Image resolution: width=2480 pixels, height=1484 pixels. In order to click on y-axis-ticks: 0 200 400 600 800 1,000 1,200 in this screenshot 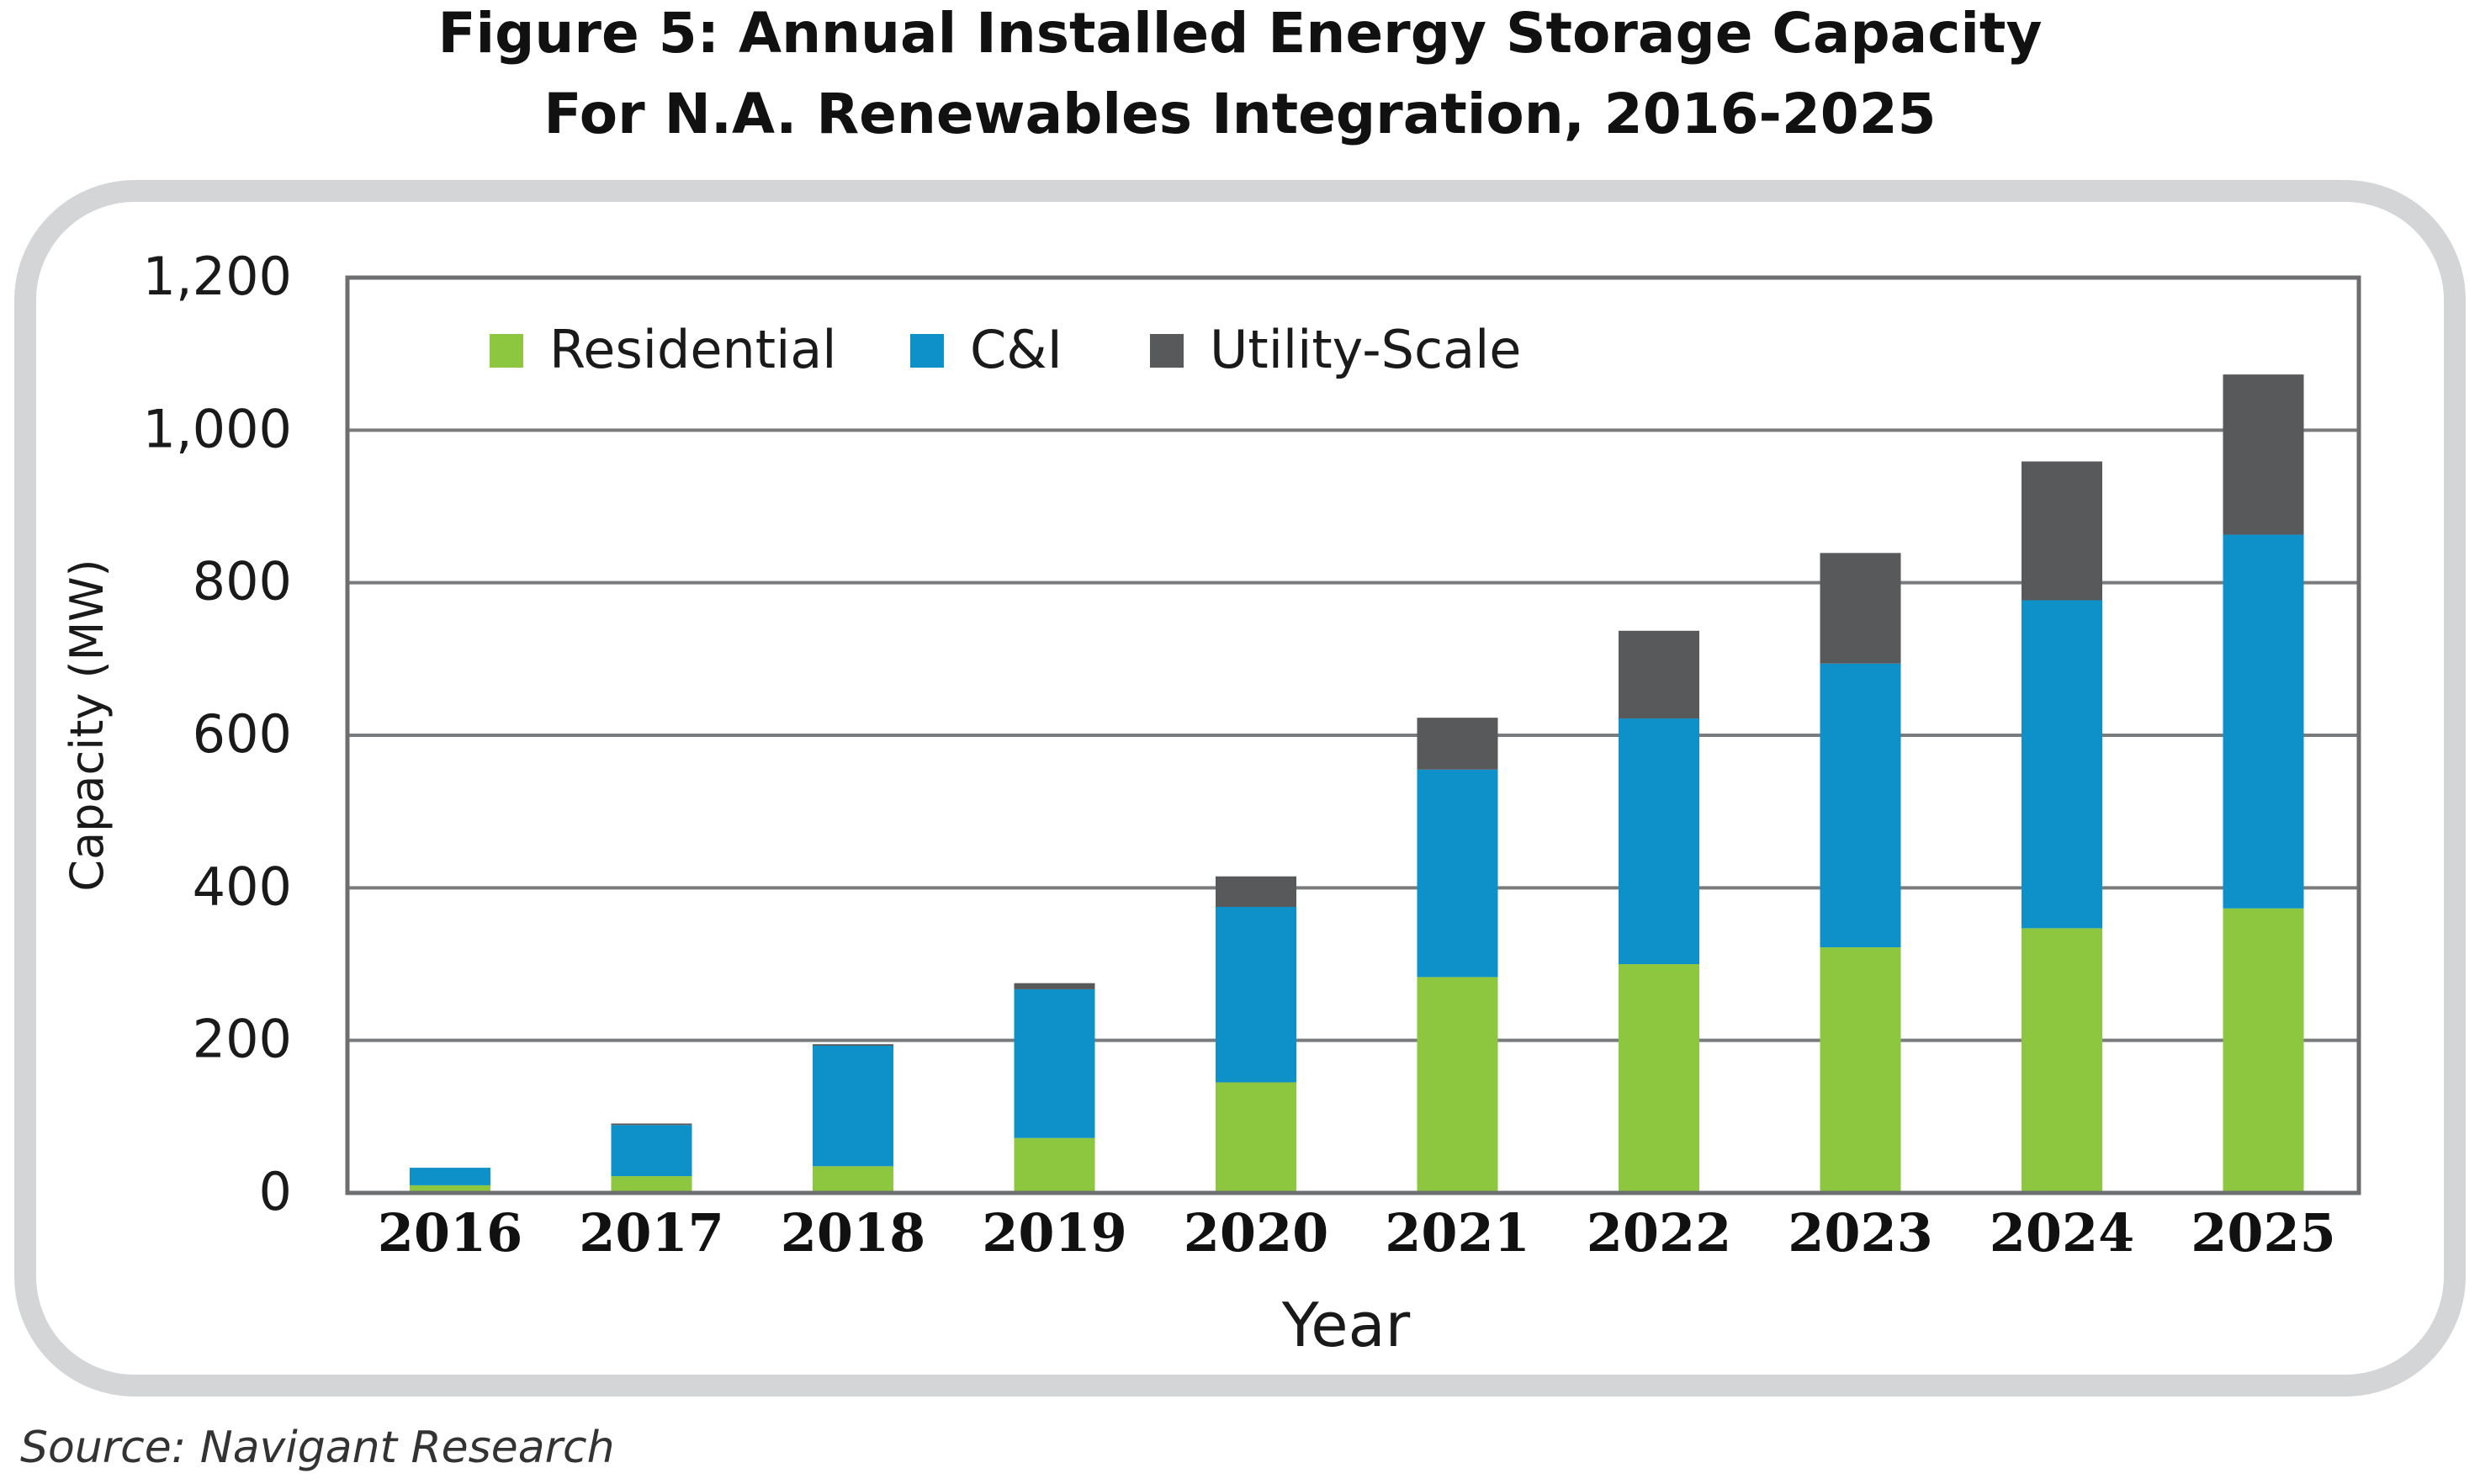, I will do `click(218, 734)`.